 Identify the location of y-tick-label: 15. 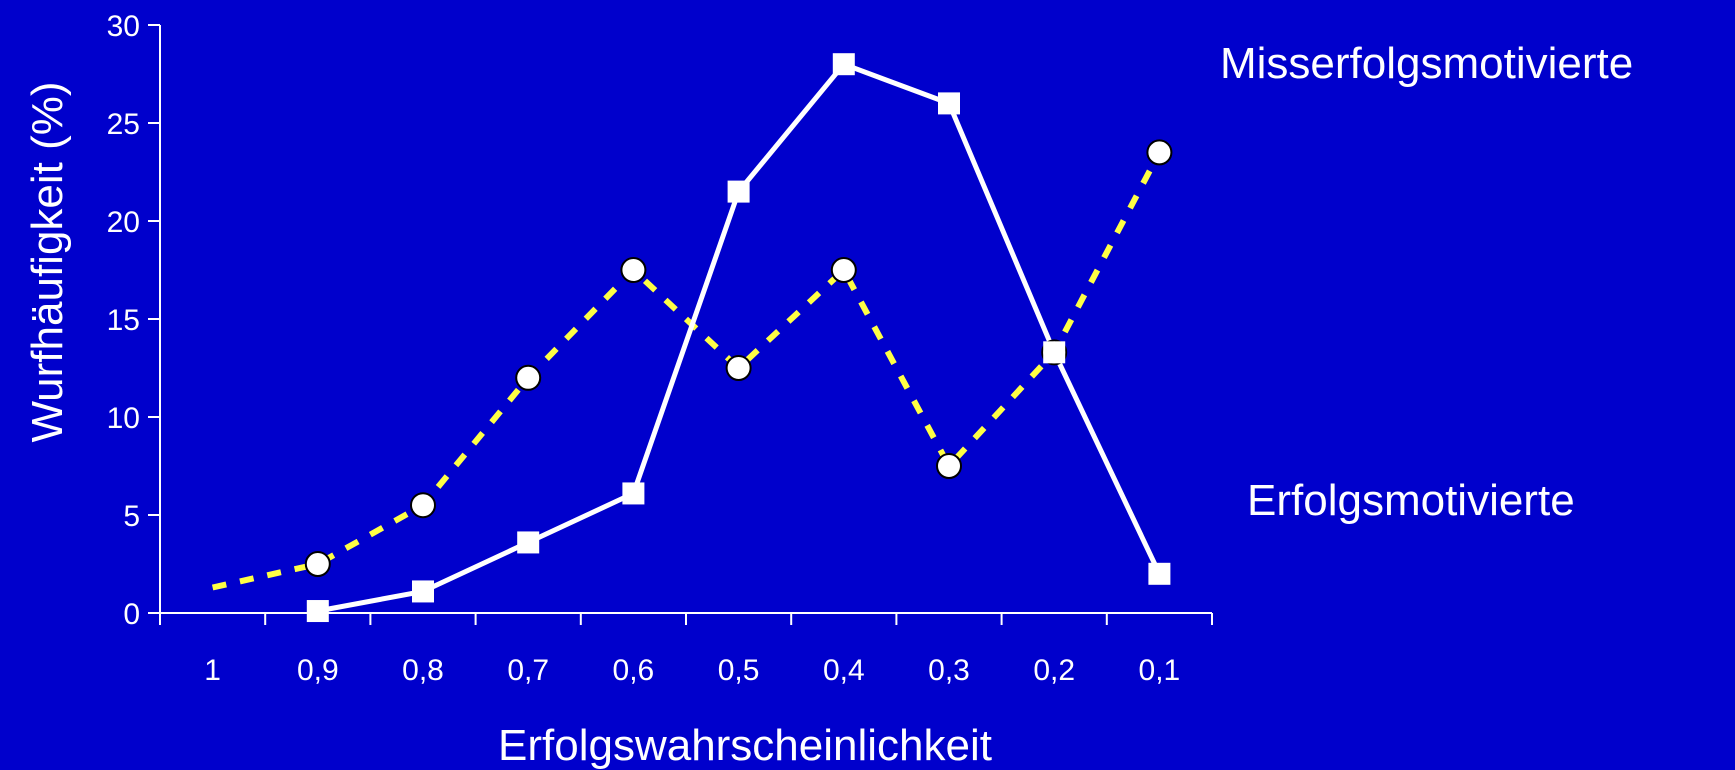
(123, 320).